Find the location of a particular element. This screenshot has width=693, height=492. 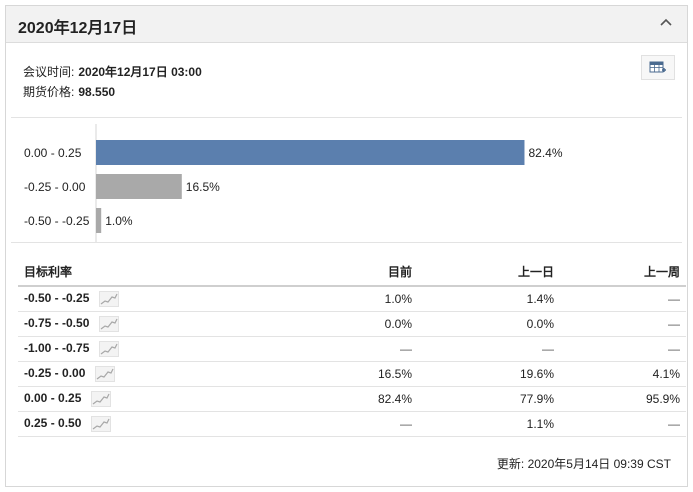

row-prev-day: 1.4% is located at coordinates (489, 299).